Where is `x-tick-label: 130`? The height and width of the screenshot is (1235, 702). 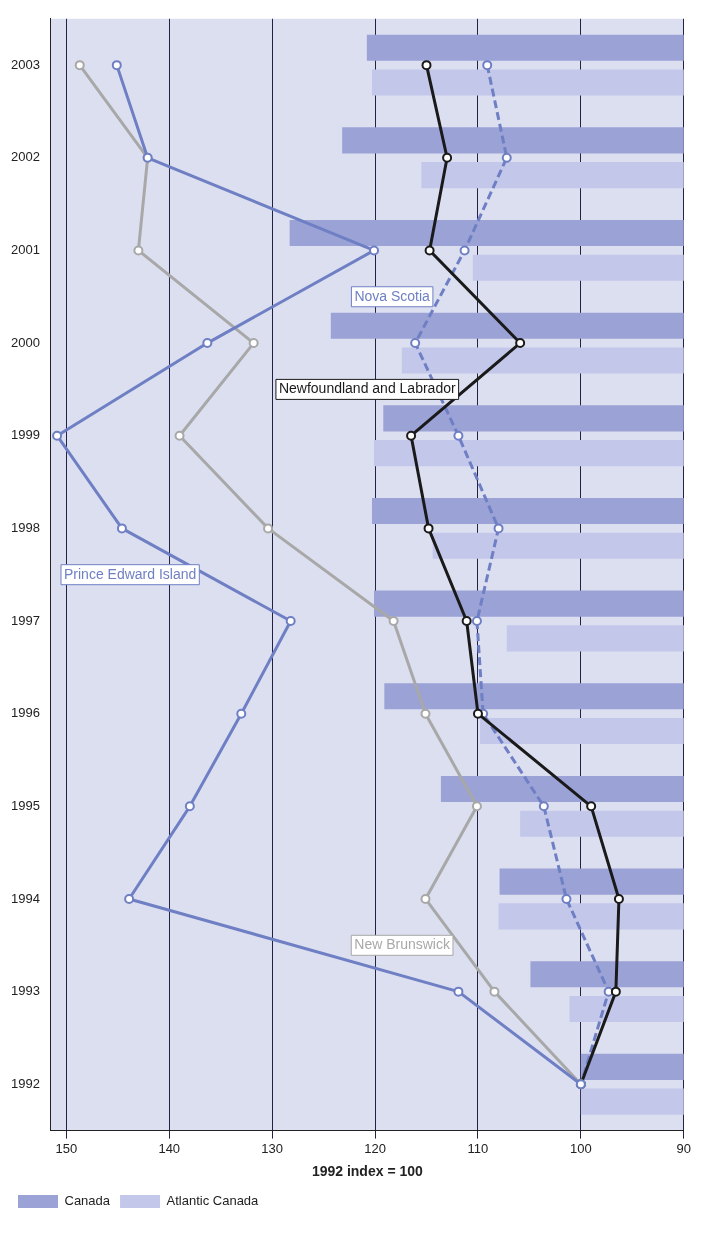 x-tick-label: 130 is located at coordinates (272, 1148).